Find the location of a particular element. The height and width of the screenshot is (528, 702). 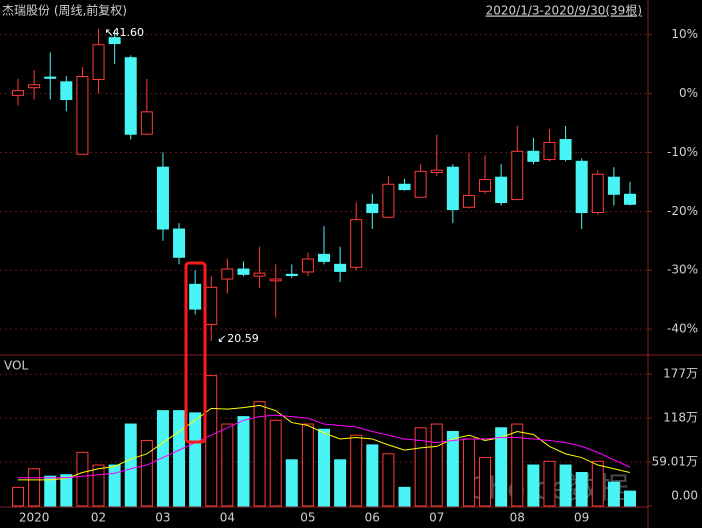

chart-title: 杰瑞股份 (周线,前复权) is located at coordinates (64, 10).